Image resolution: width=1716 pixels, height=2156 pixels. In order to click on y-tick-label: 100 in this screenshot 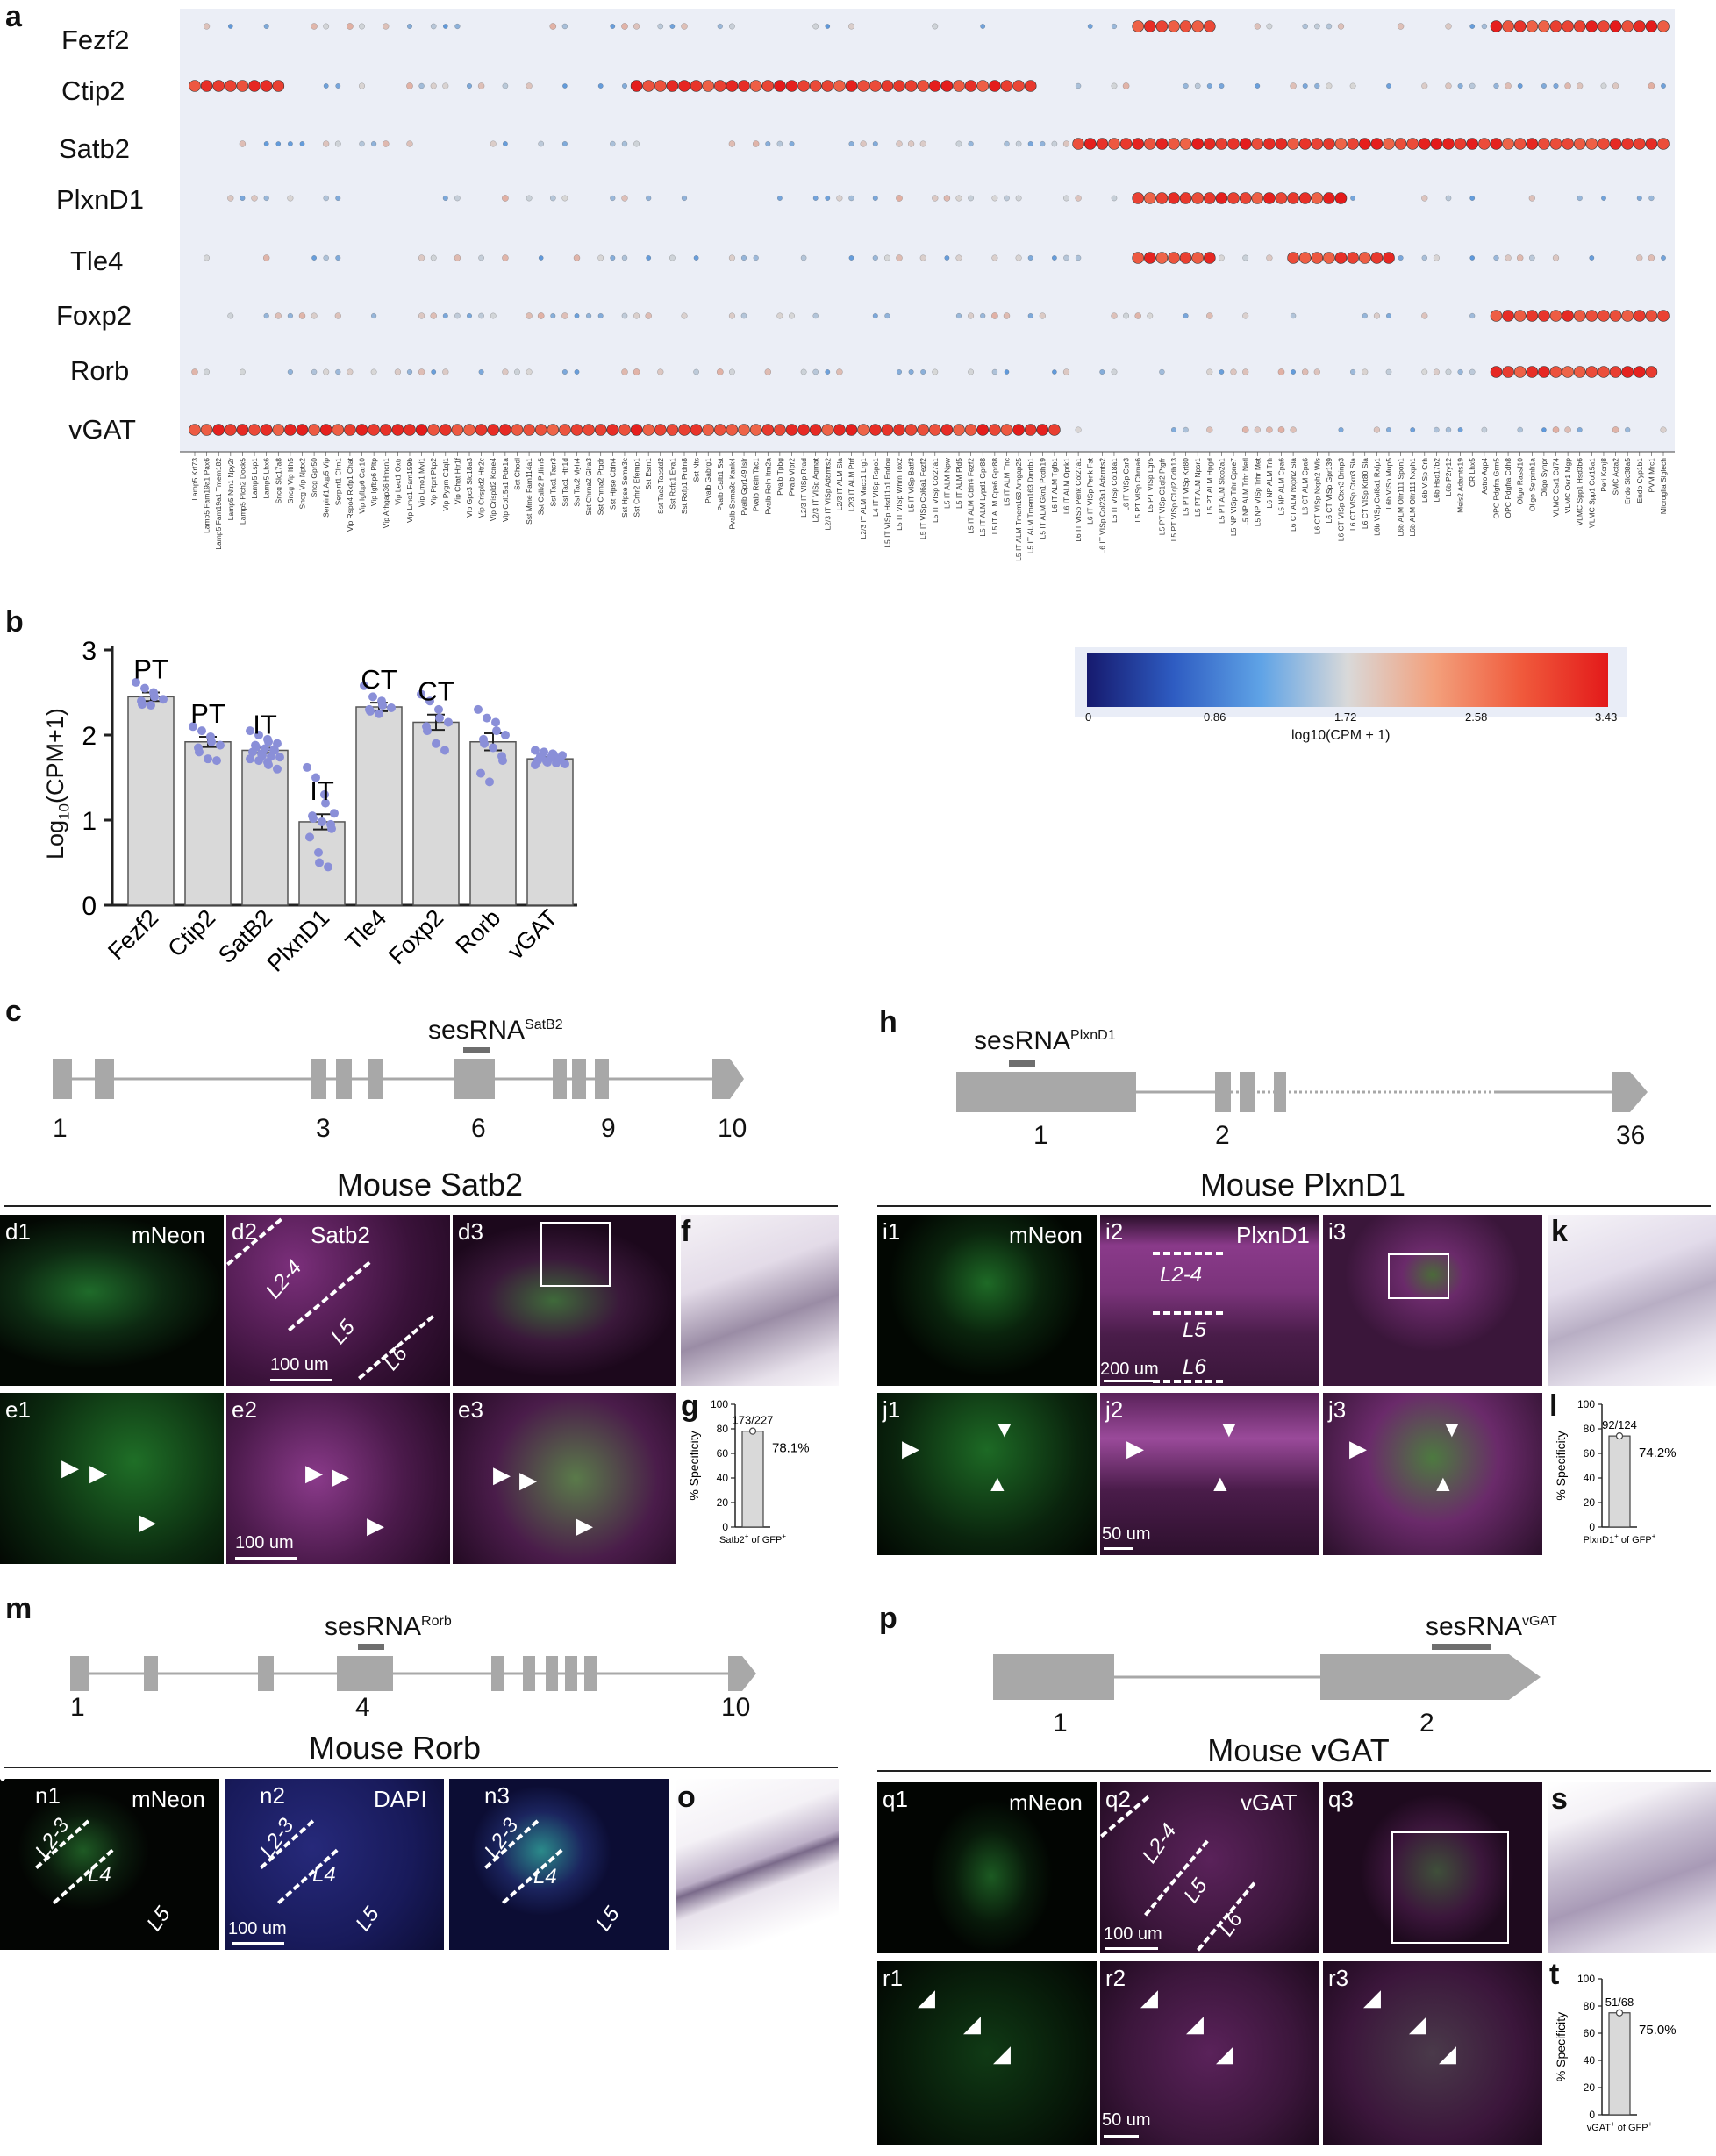, I will do `click(1586, 1404)`.